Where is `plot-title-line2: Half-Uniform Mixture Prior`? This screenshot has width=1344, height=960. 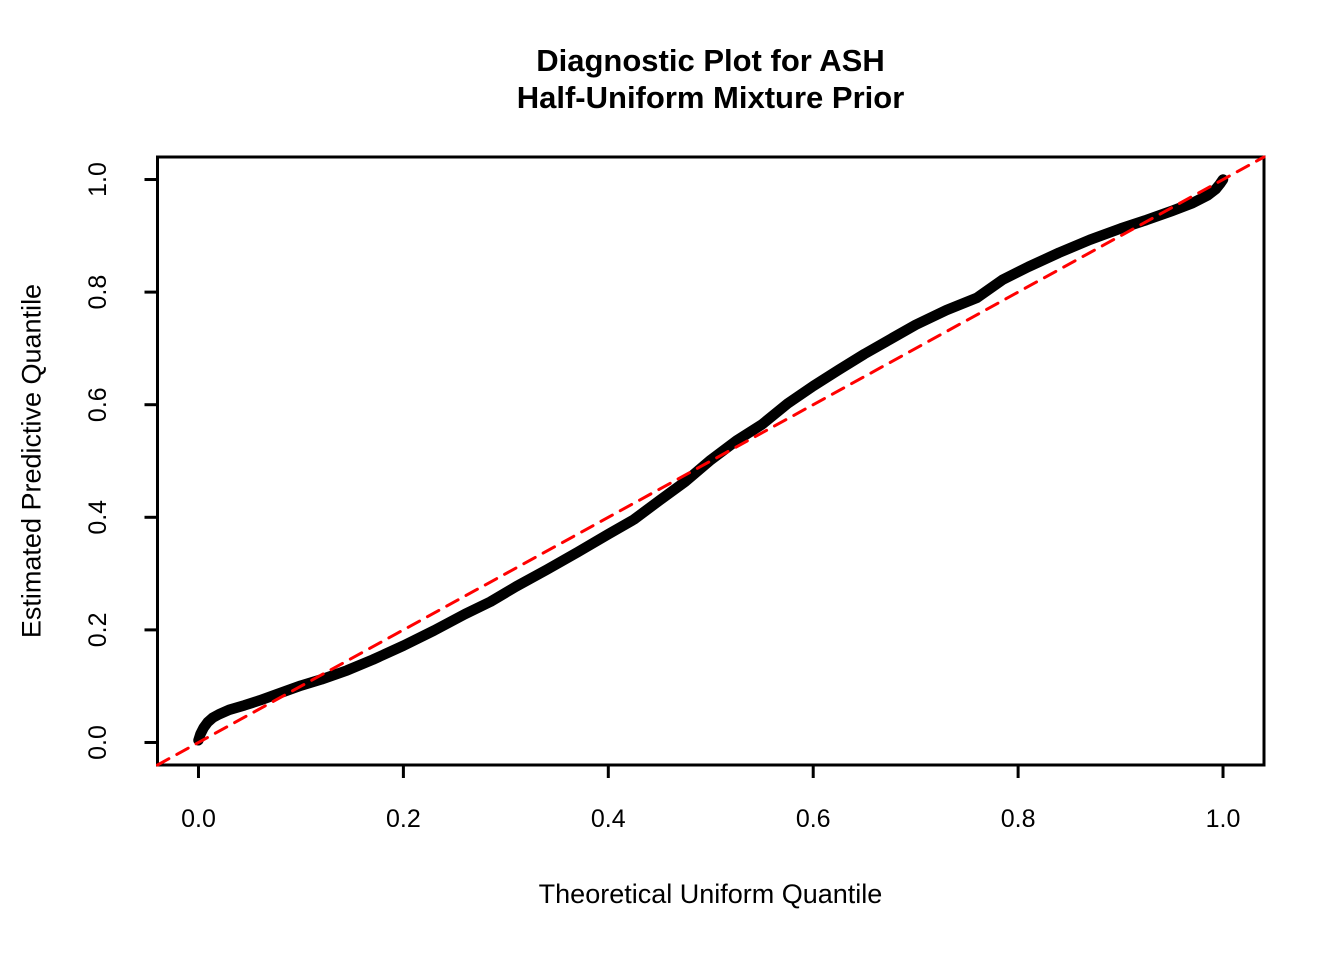
plot-title-line2: Half-Uniform Mixture Prior is located at coordinates (710, 97).